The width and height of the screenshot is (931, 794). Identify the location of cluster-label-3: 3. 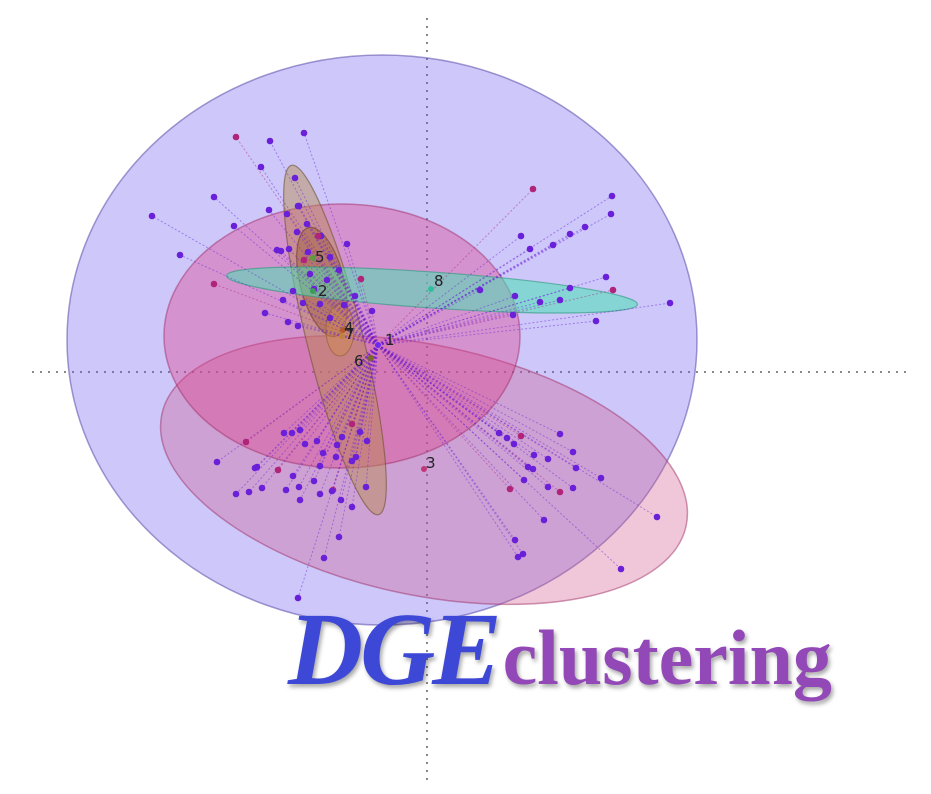
(431, 463).